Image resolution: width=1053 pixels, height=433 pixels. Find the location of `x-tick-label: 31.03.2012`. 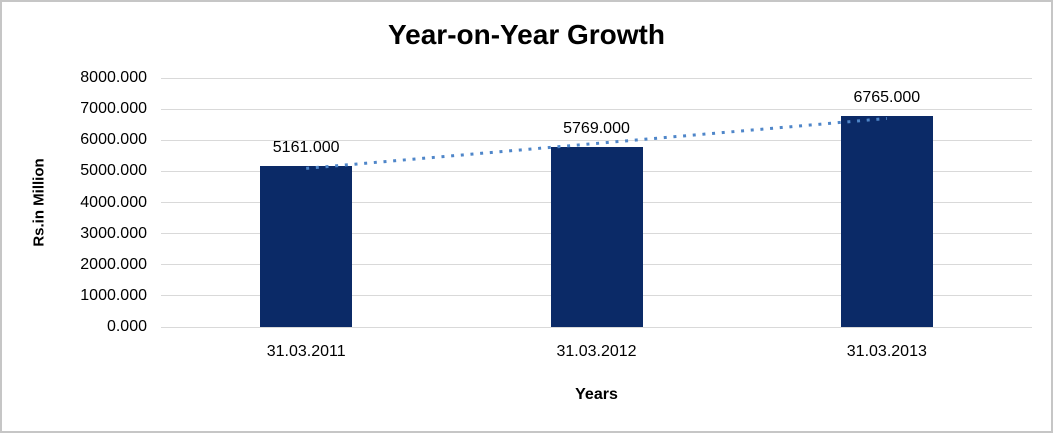

x-tick-label: 31.03.2012 is located at coordinates (596, 351).